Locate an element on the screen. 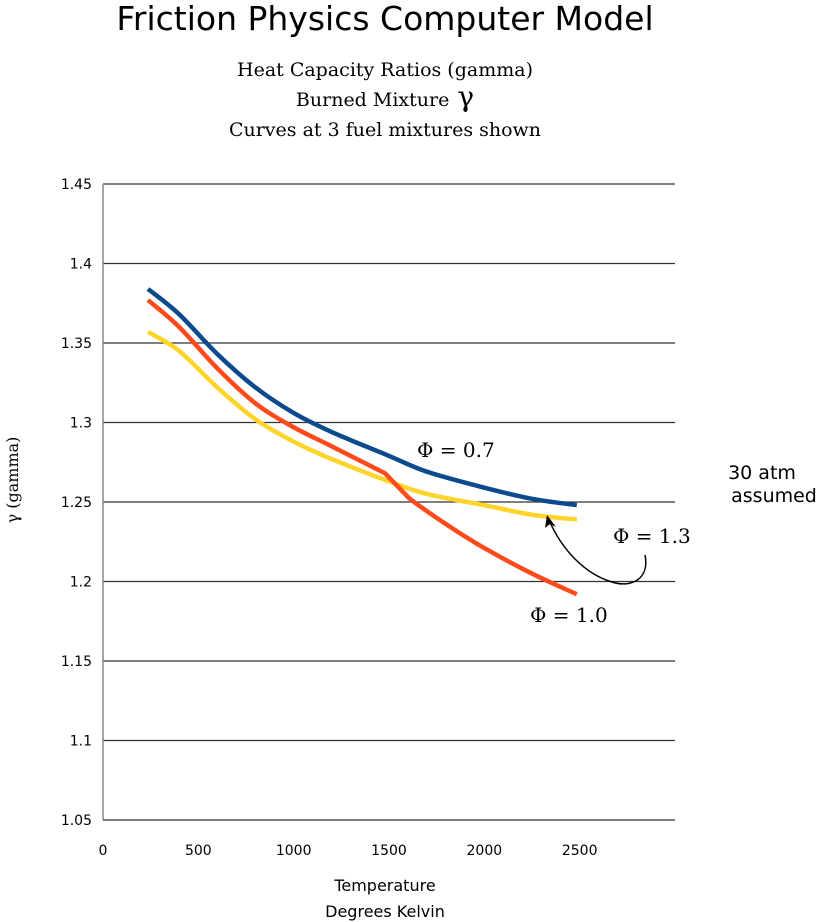 Image resolution: width=822 pixels, height=922 pixels. chart-subtitle-2-text: Burned Mixture is located at coordinates (372, 100).